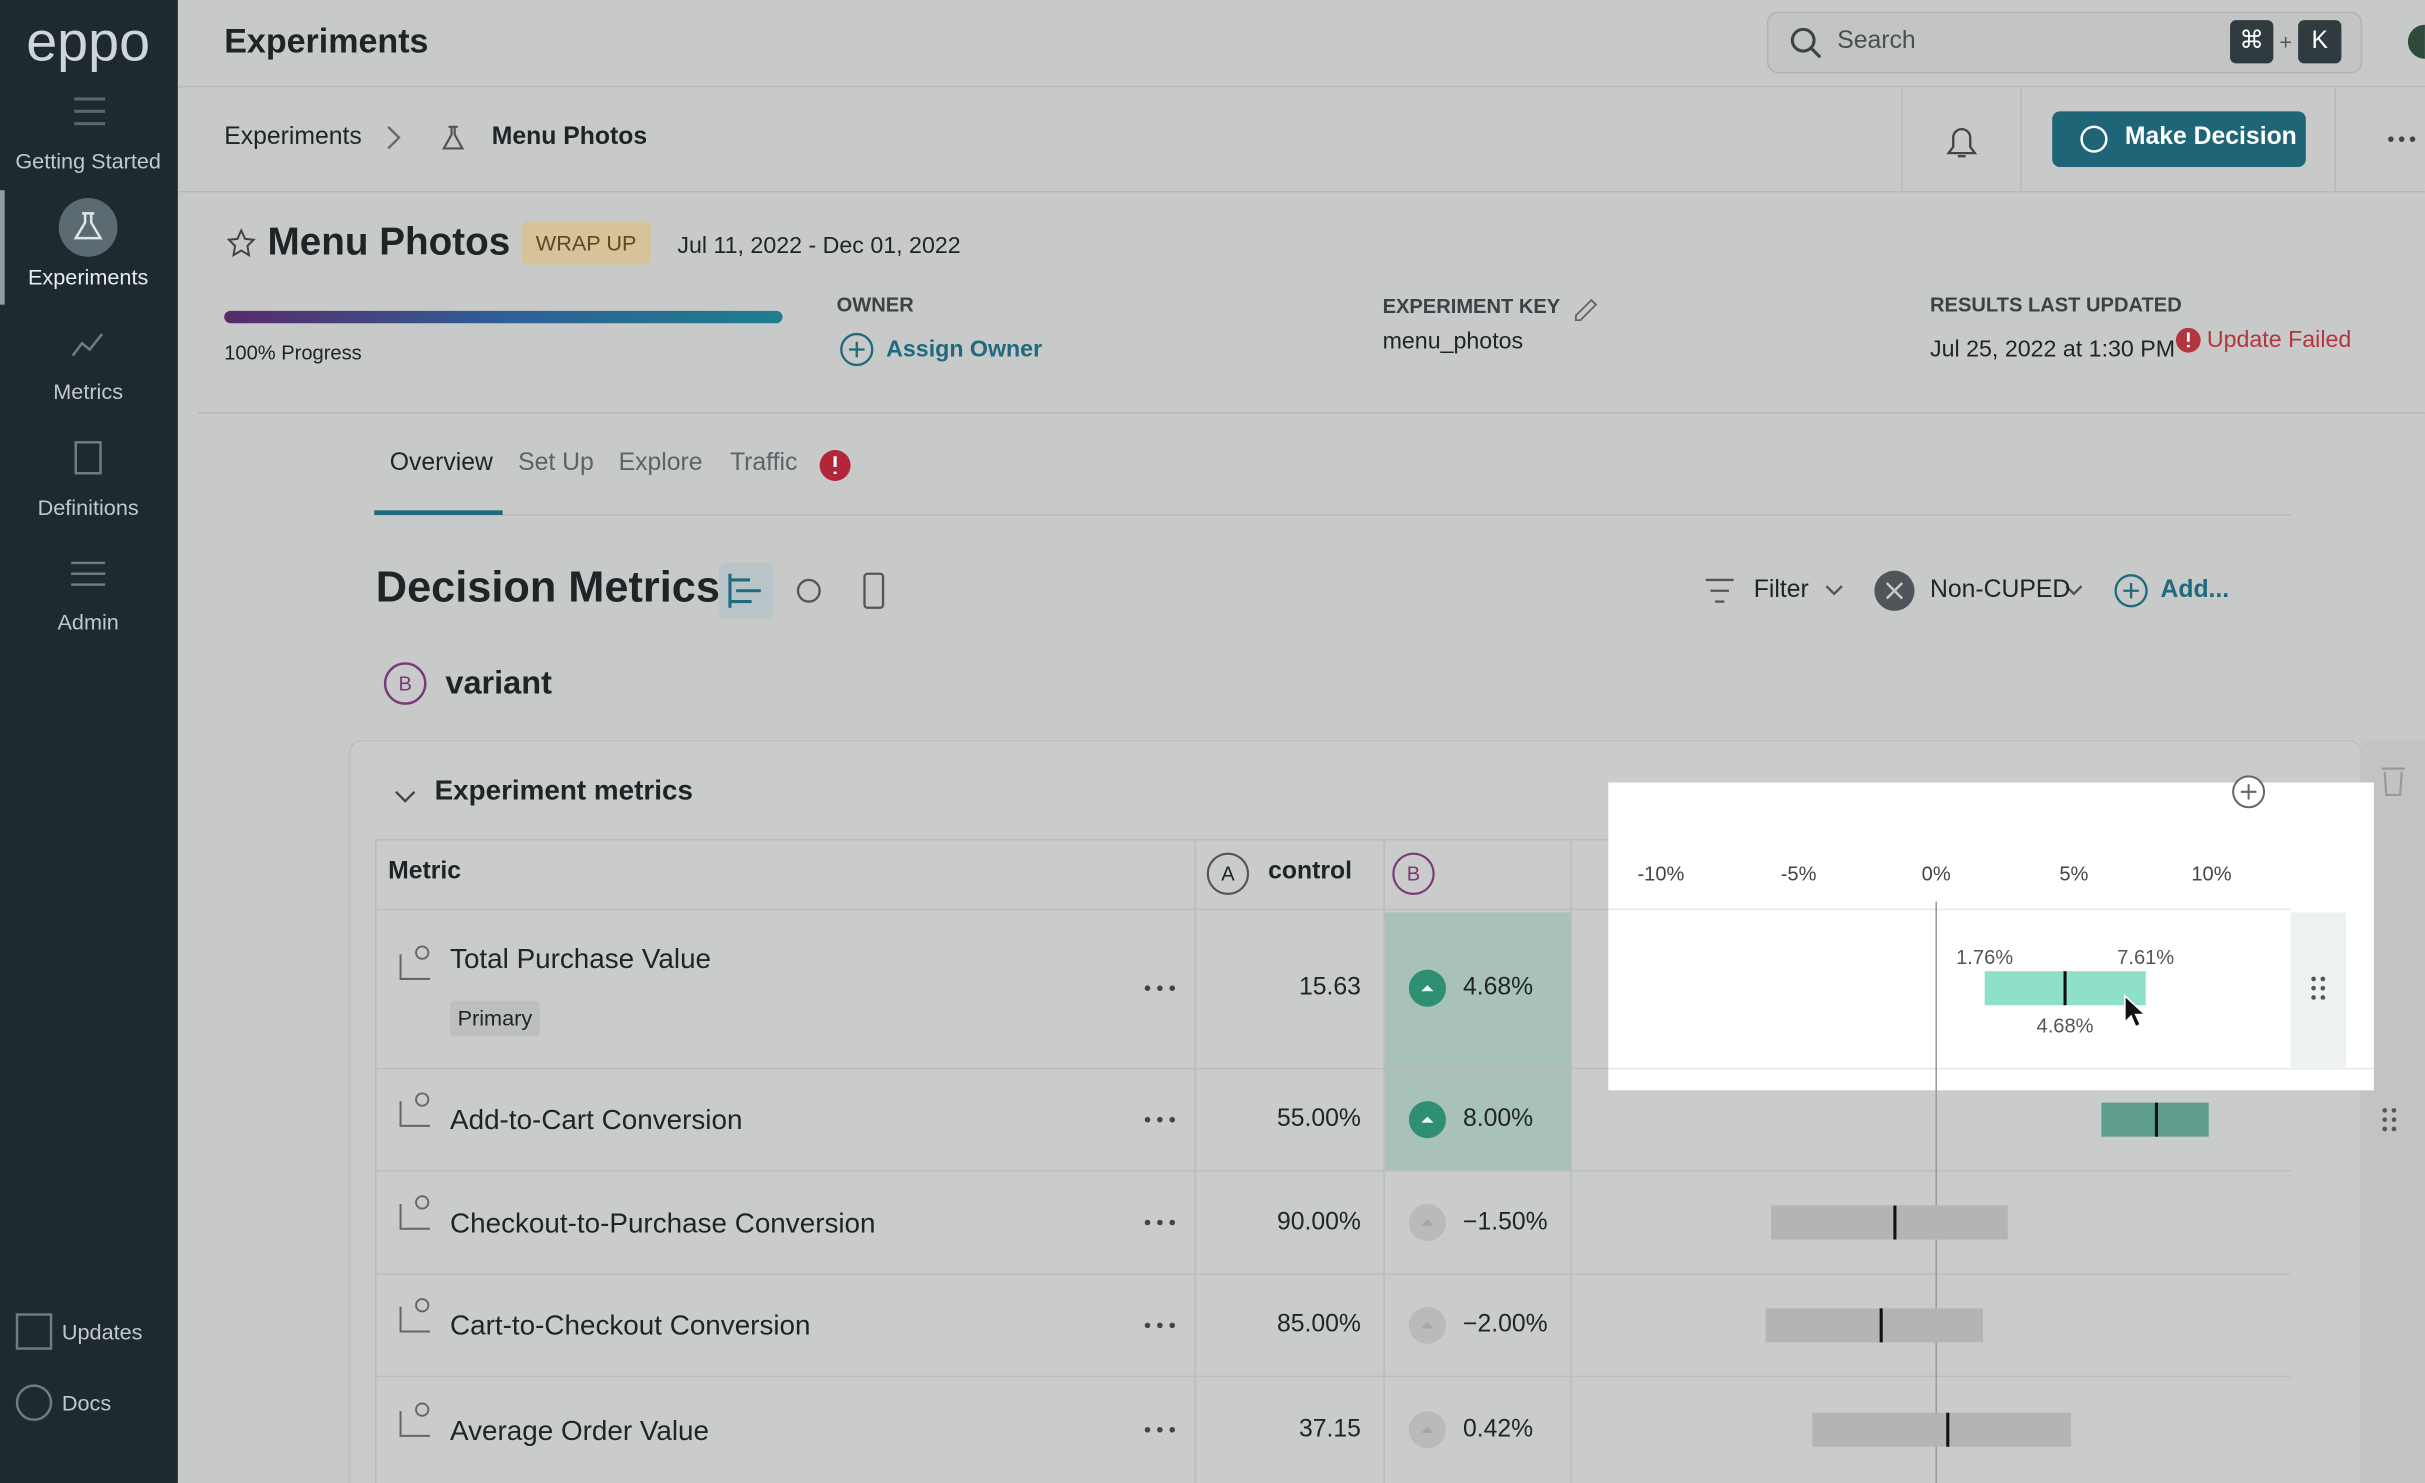 The image size is (2425, 1483). Describe the element at coordinates (2211, 874) in the screenshot. I see `text: 10%` at that location.